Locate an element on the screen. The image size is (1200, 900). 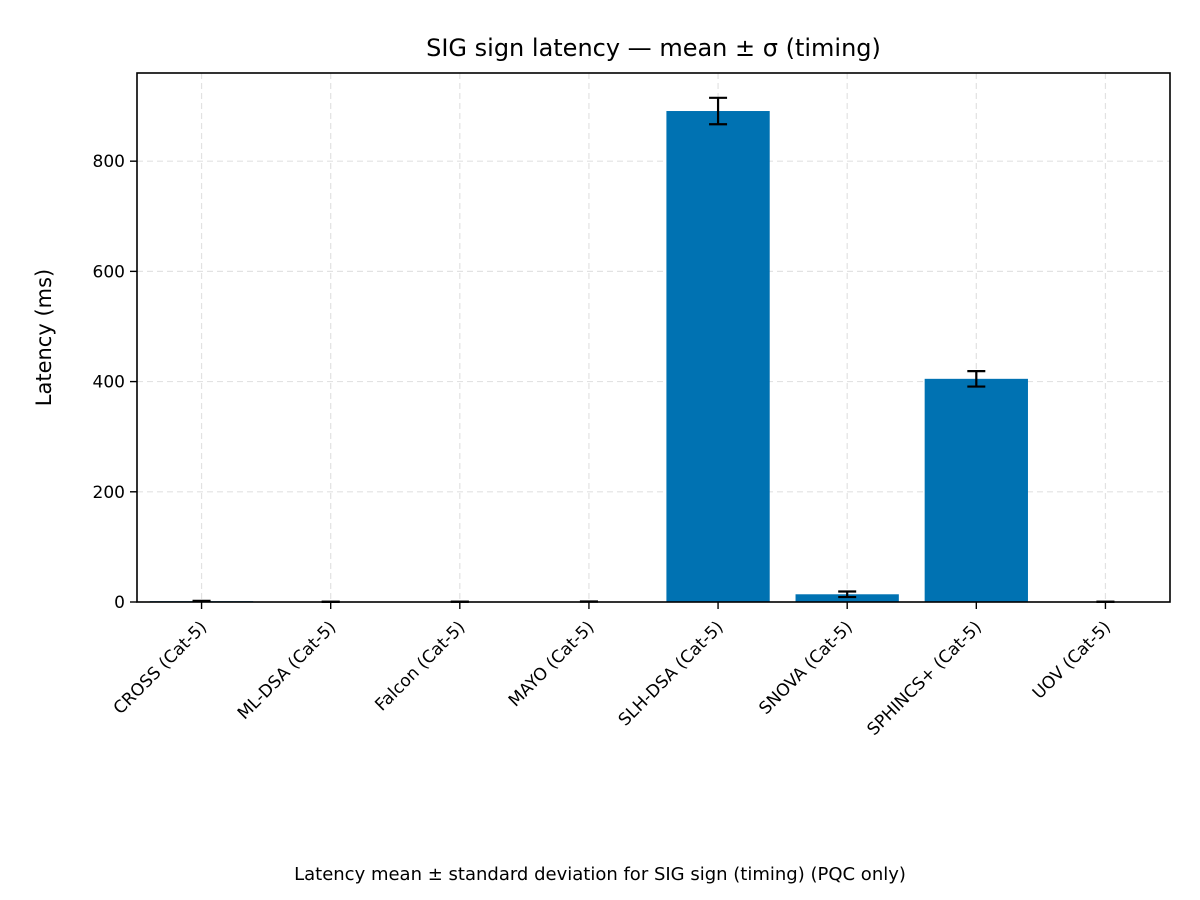
chart-title: SIG sign latency — mean ± σ (timing) is located at coordinates (653, 48).